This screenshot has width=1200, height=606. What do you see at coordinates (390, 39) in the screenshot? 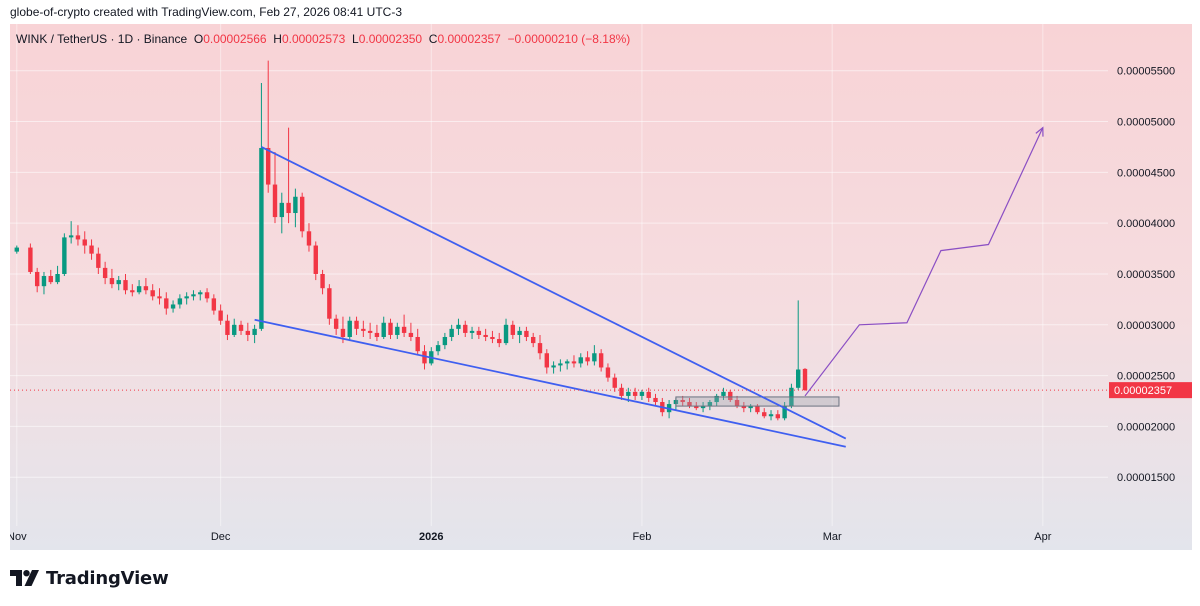
I see `low-value: 0.00002350` at bounding box center [390, 39].